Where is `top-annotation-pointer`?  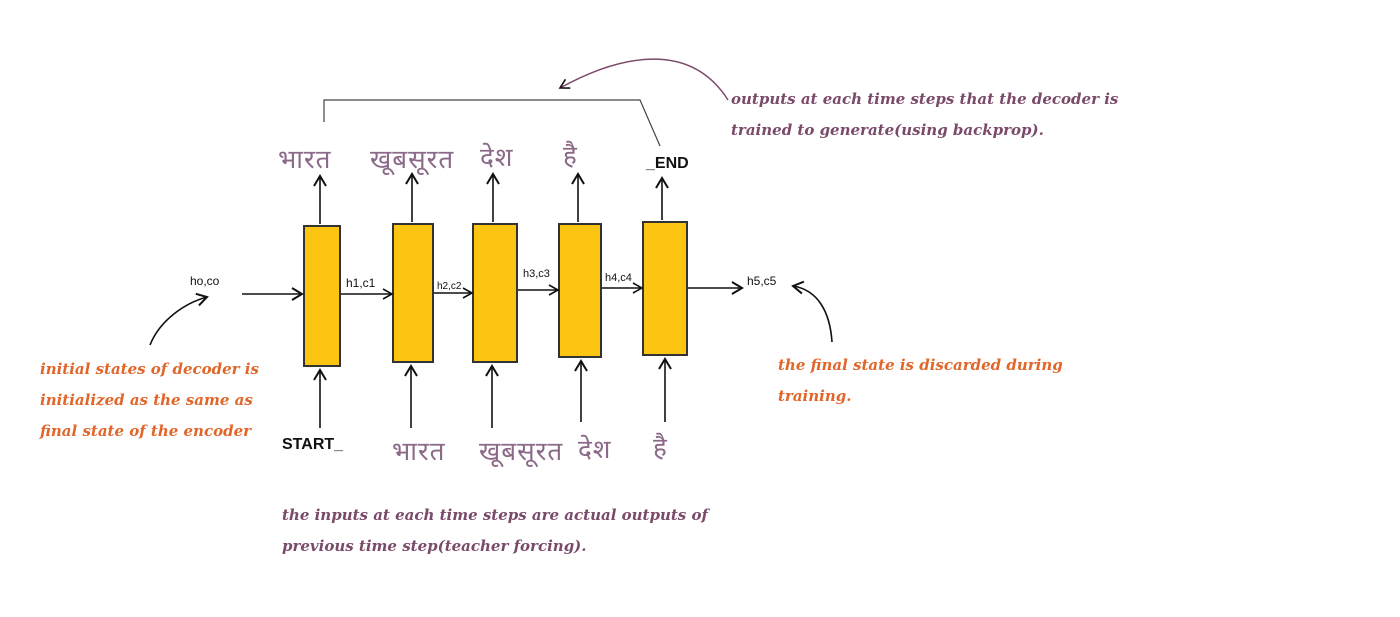
top-annotation-pointer is located at coordinates (643, 79).